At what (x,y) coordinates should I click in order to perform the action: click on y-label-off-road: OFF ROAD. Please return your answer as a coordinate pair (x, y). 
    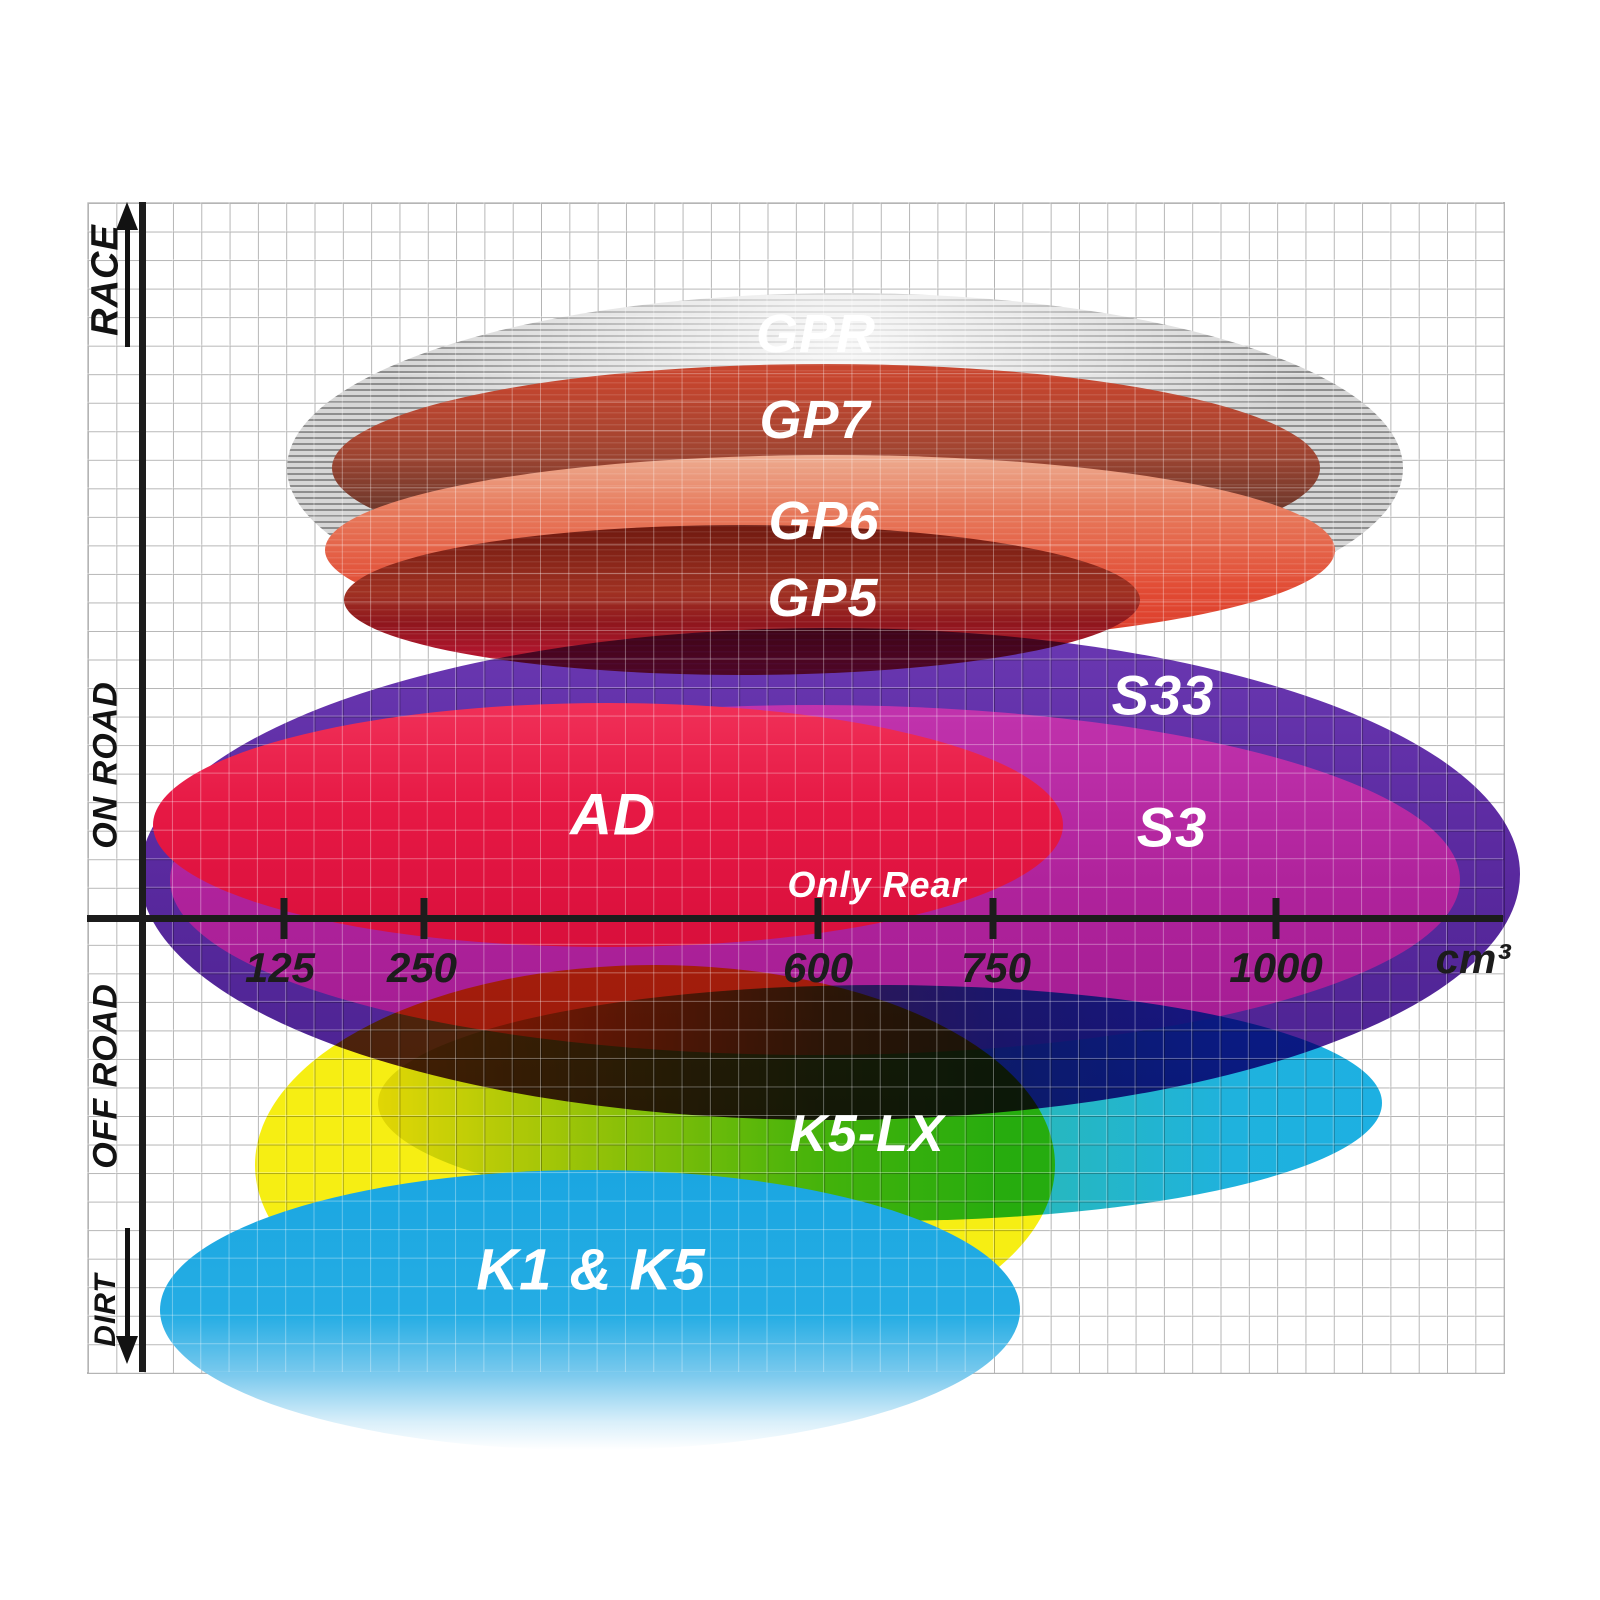
    Looking at the image, I should click on (105, 1076).